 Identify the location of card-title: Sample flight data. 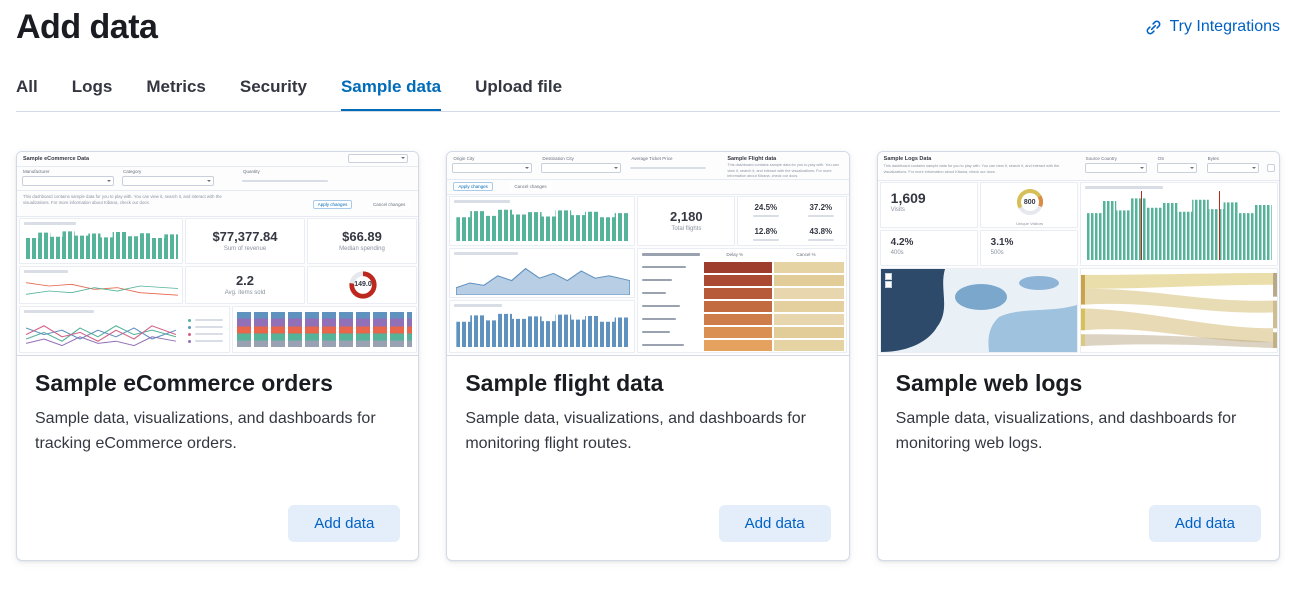
(564, 383).